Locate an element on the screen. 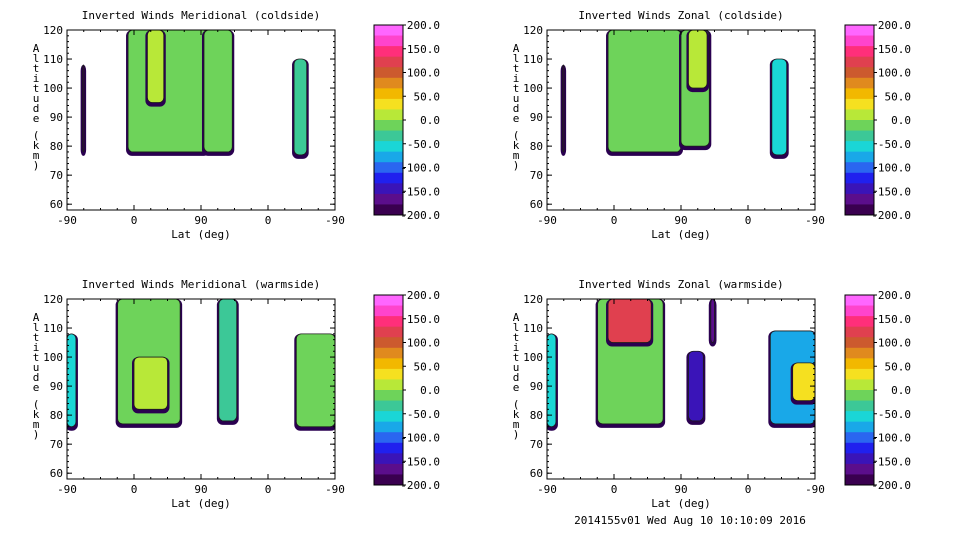 The width and height of the screenshot is (960, 540). colorbar-tick-label: -50.0 is located at coordinates (894, 144).